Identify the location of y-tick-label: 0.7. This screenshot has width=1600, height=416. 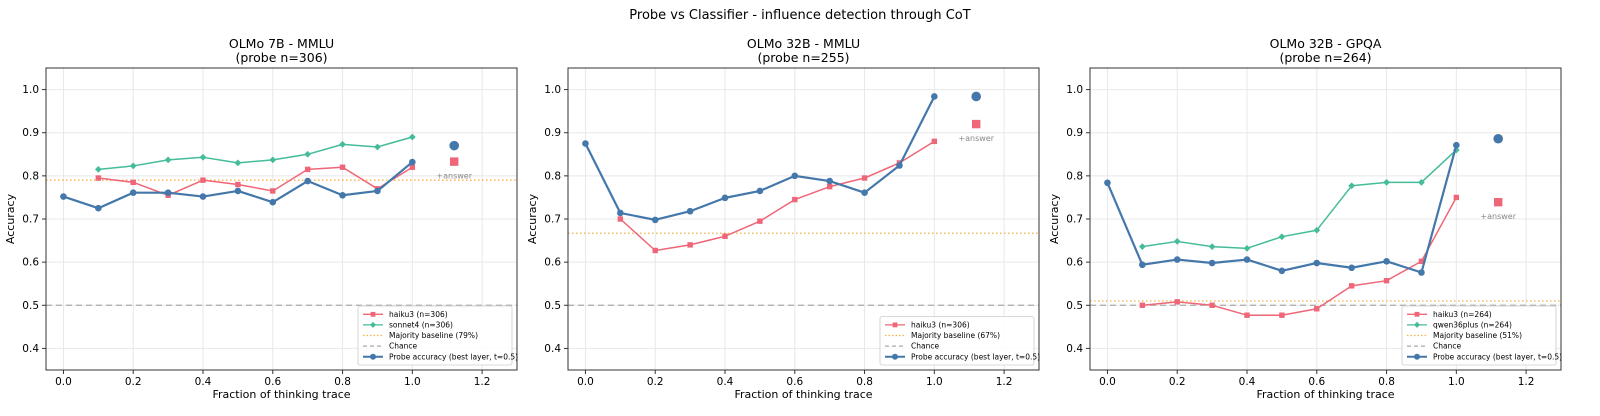
(30, 220).